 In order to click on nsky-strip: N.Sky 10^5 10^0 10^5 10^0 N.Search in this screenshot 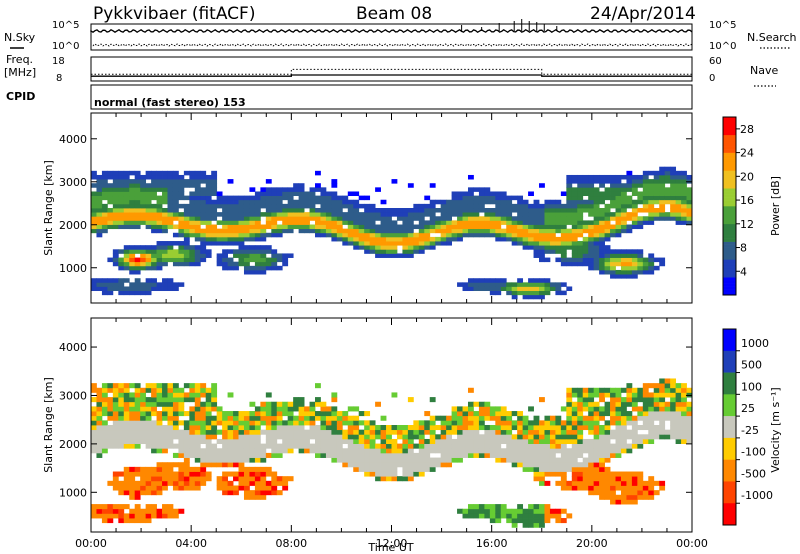, I will do `click(400, 35)`.